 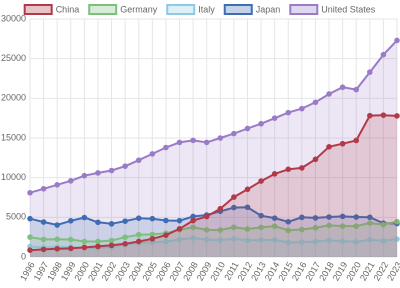 I want to click on y-tick-label: 10000, so click(x=13, y=177).